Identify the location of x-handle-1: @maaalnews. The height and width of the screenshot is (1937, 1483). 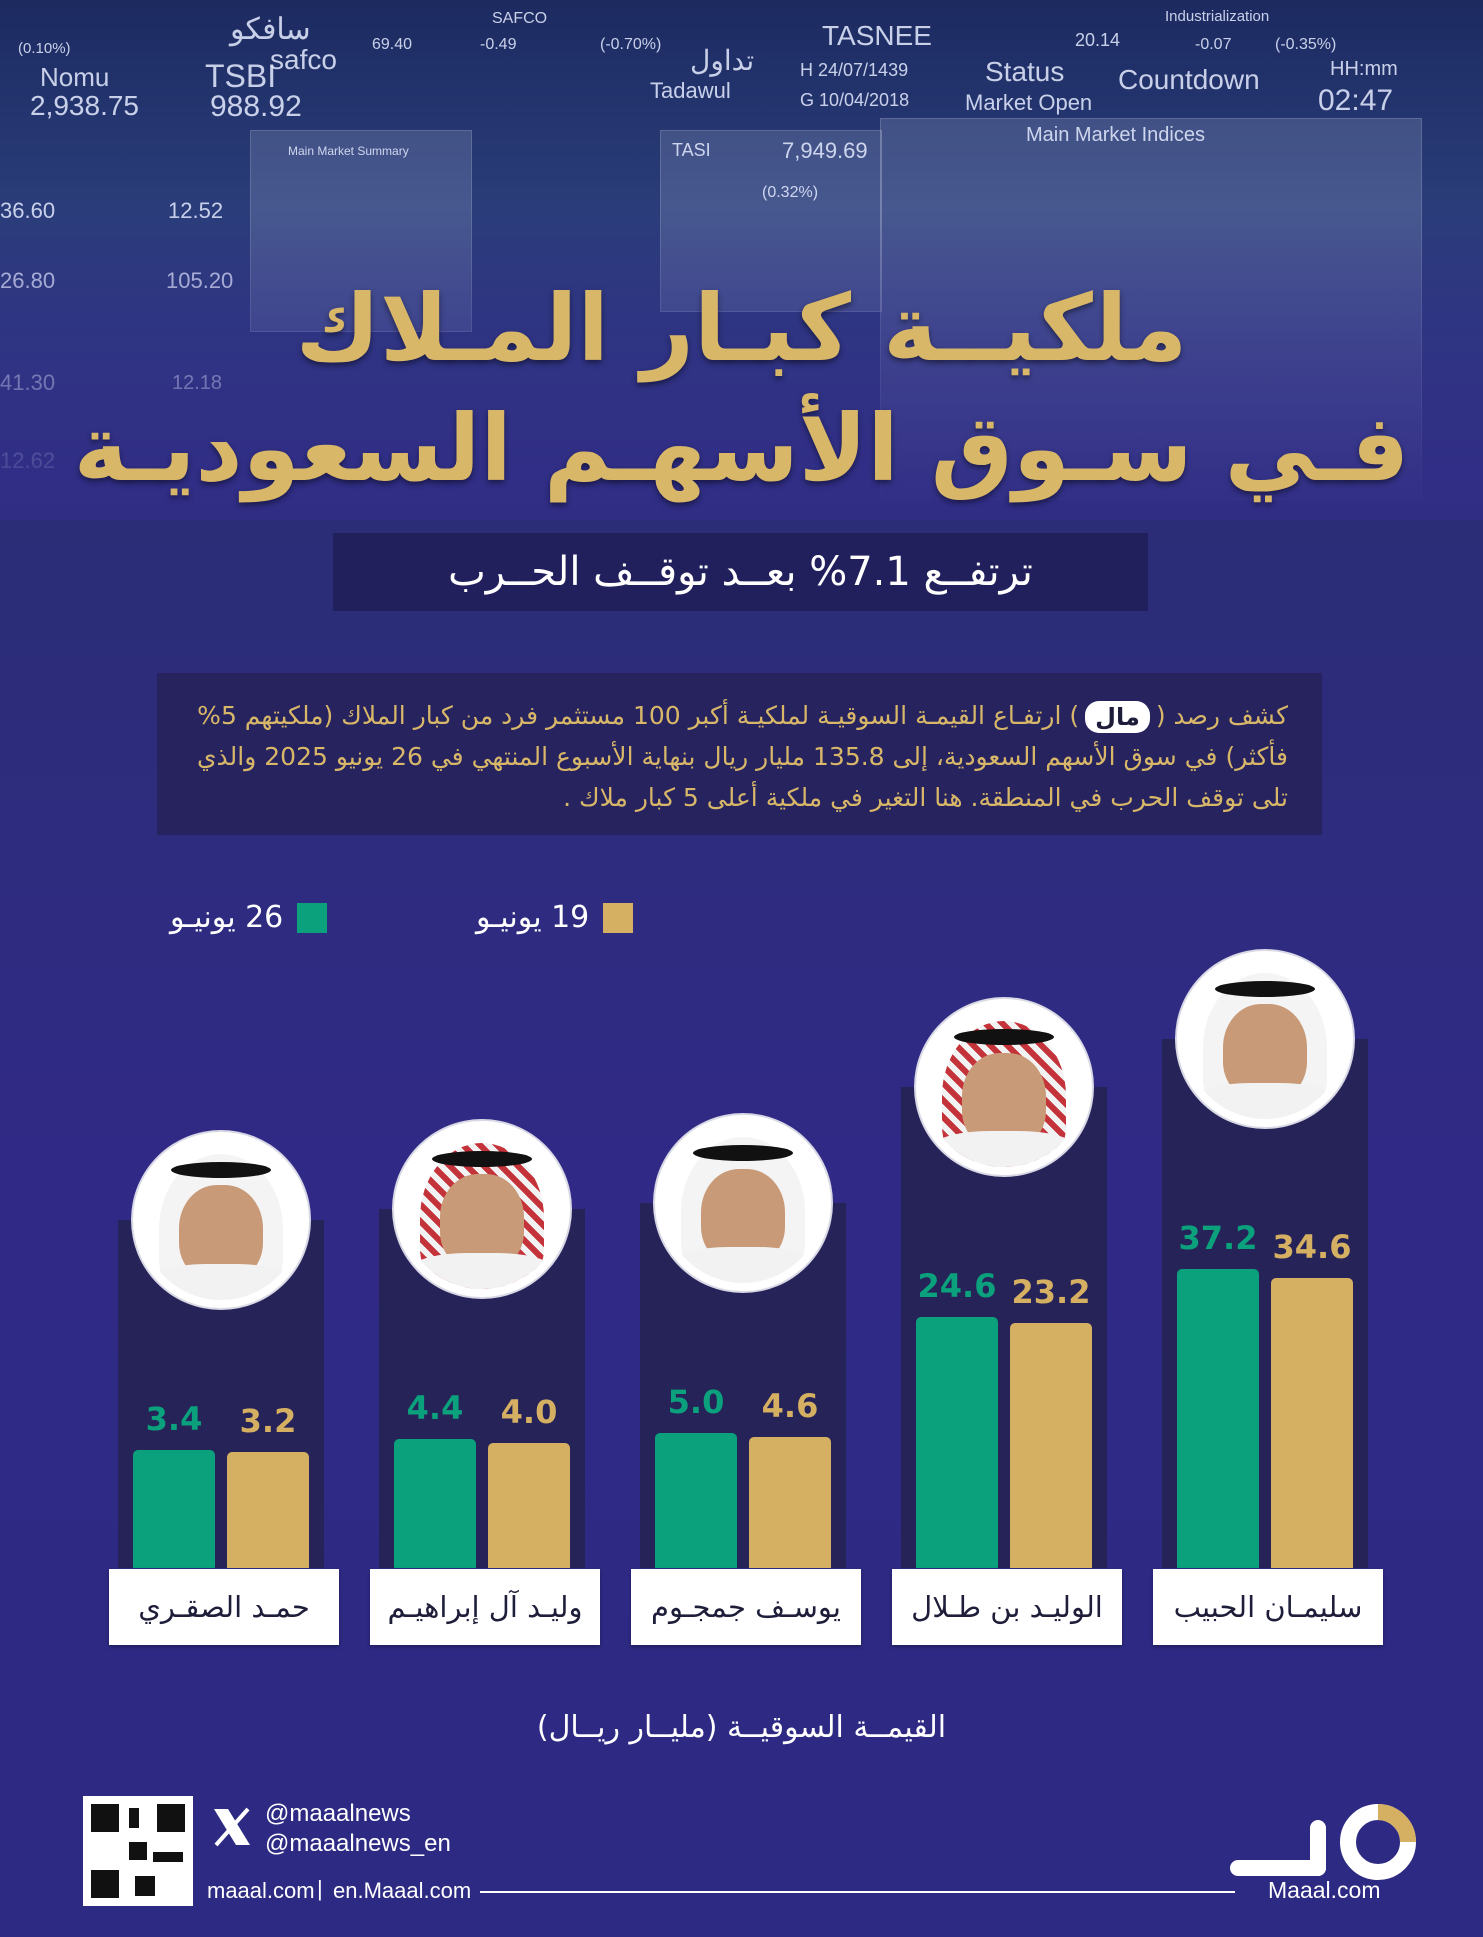
(338, 1813).